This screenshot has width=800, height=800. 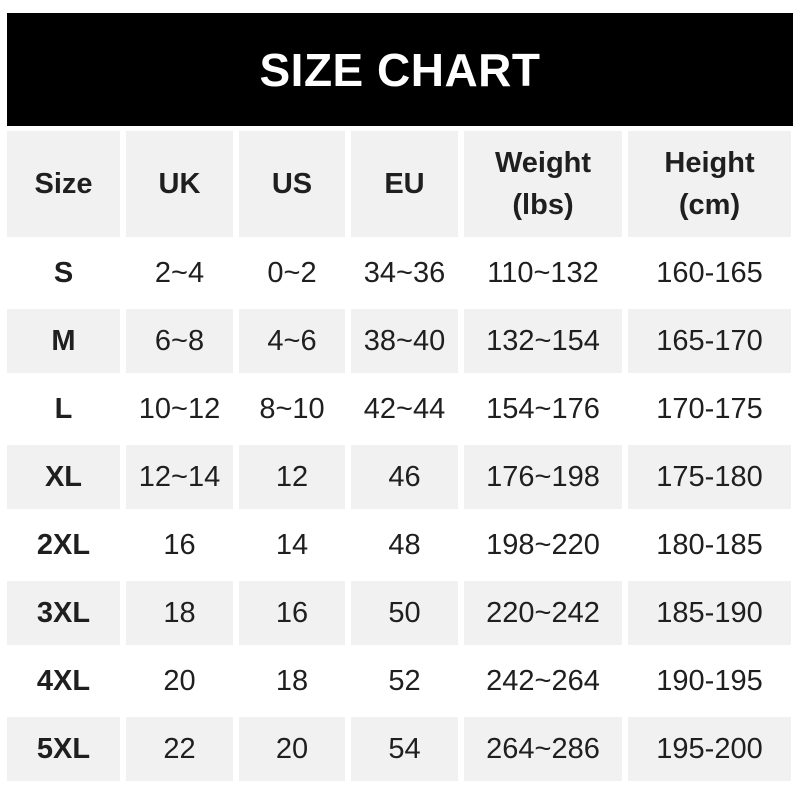 What do you see at coordinates (63, 681) in the screenshot?
I see `cell-4xl-size: 4XL` at bounding box center [63, 681].